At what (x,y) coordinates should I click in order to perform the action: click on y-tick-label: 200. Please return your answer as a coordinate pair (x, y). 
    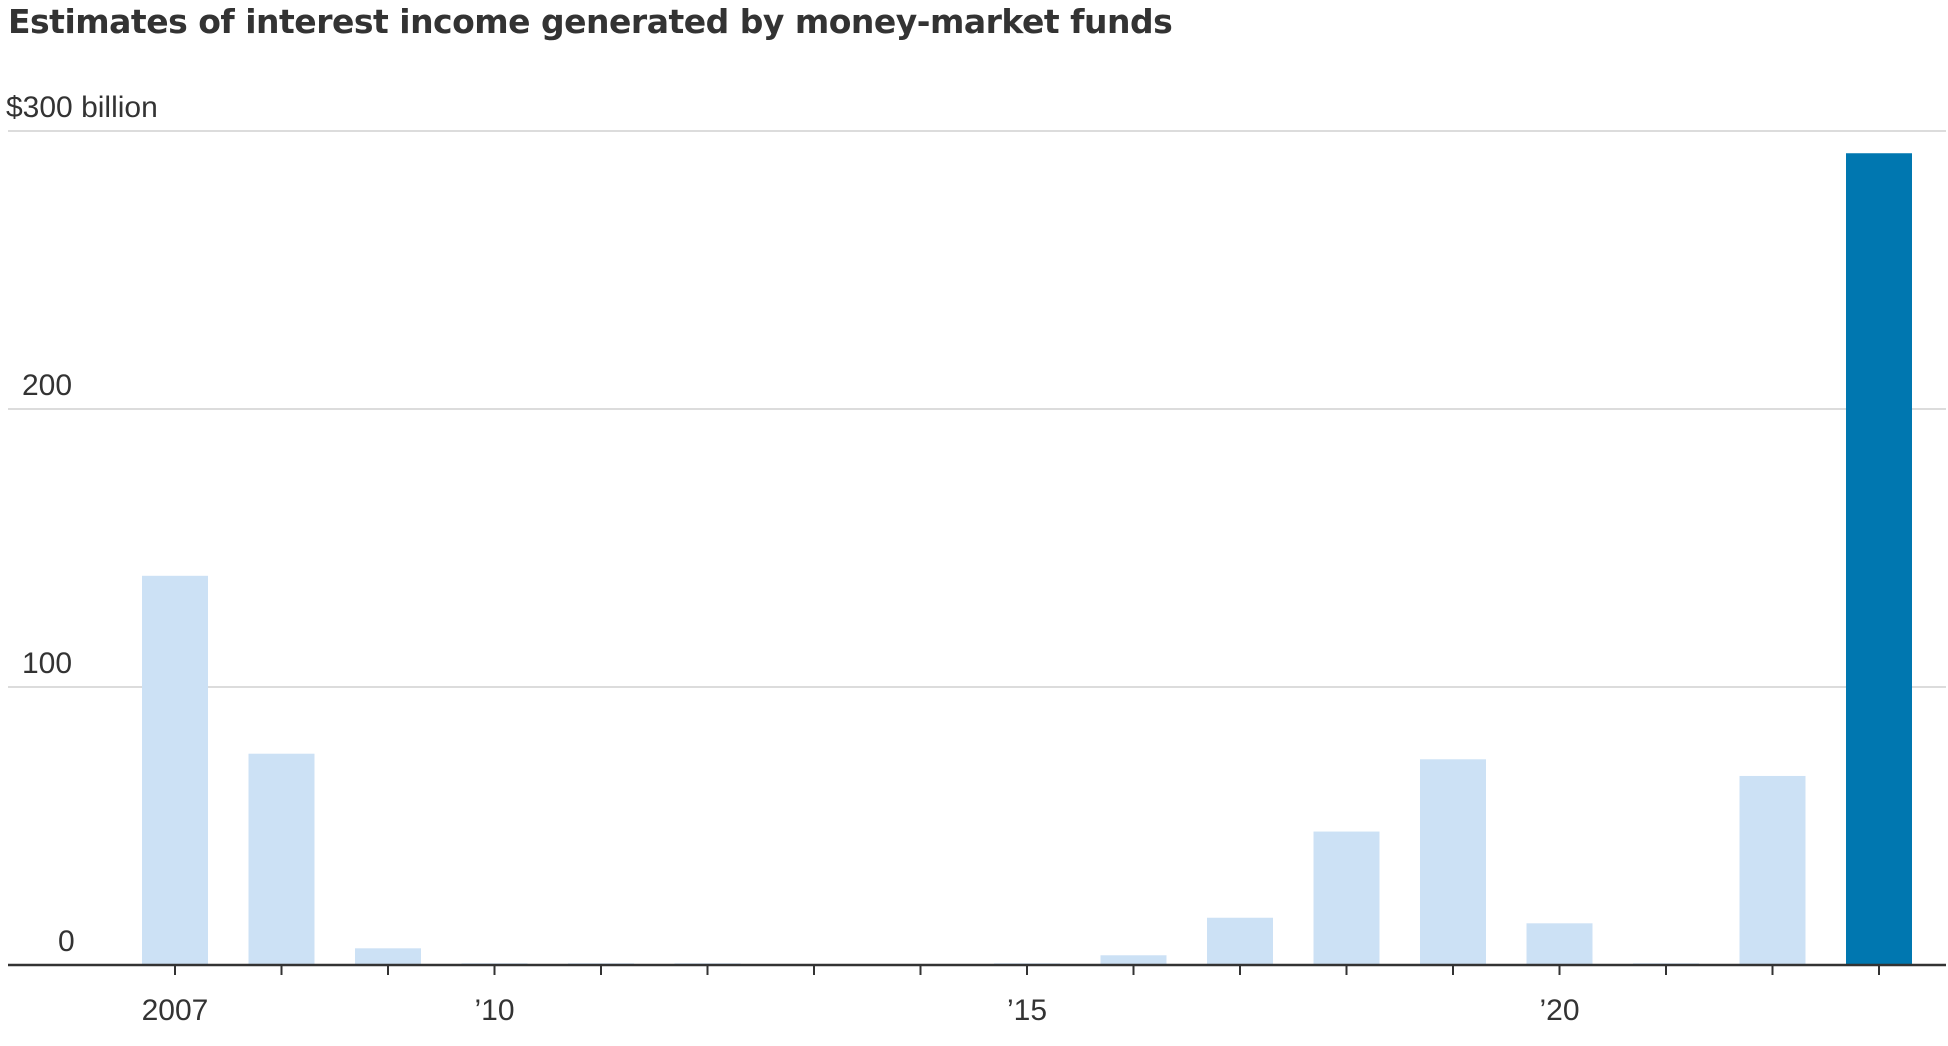
    Looking at the image, I should click on (47, 385).